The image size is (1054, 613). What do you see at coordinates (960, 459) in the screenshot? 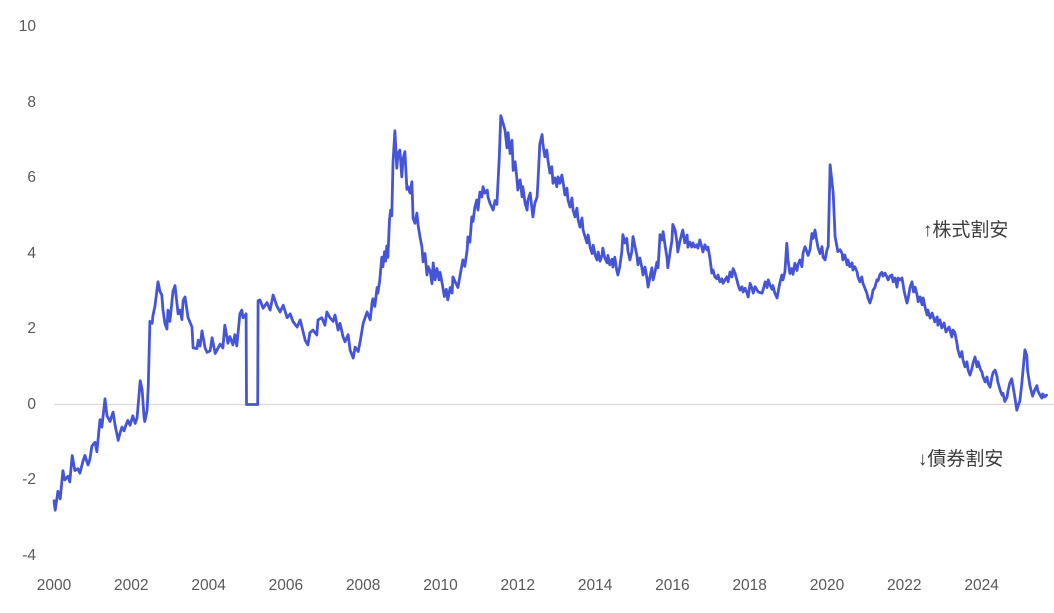
I see `annotation-bonds-undervalued: ↓債券割安` at bounding box center [960, 459].